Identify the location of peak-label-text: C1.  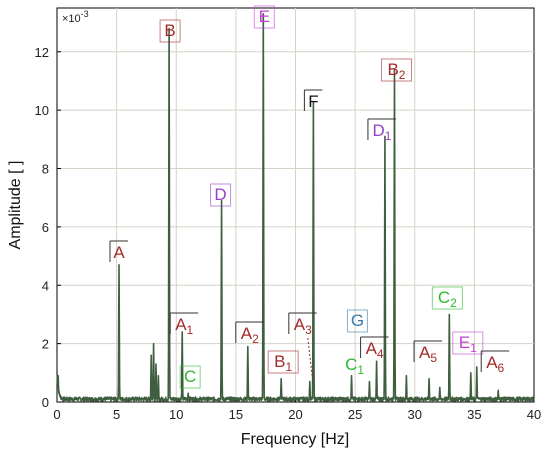
(354, 366).